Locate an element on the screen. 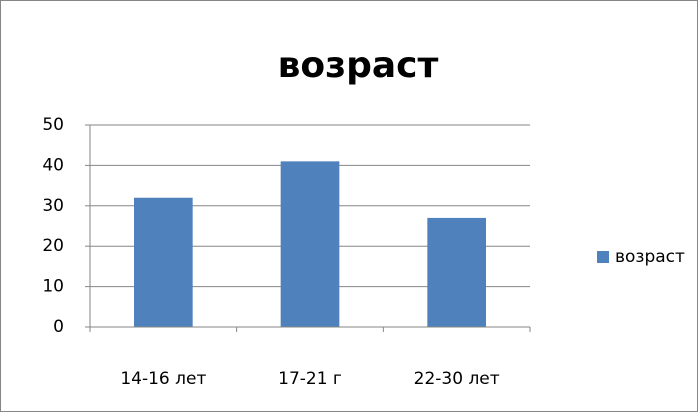  chart-title: возраст is located at coordinates (358, 65).